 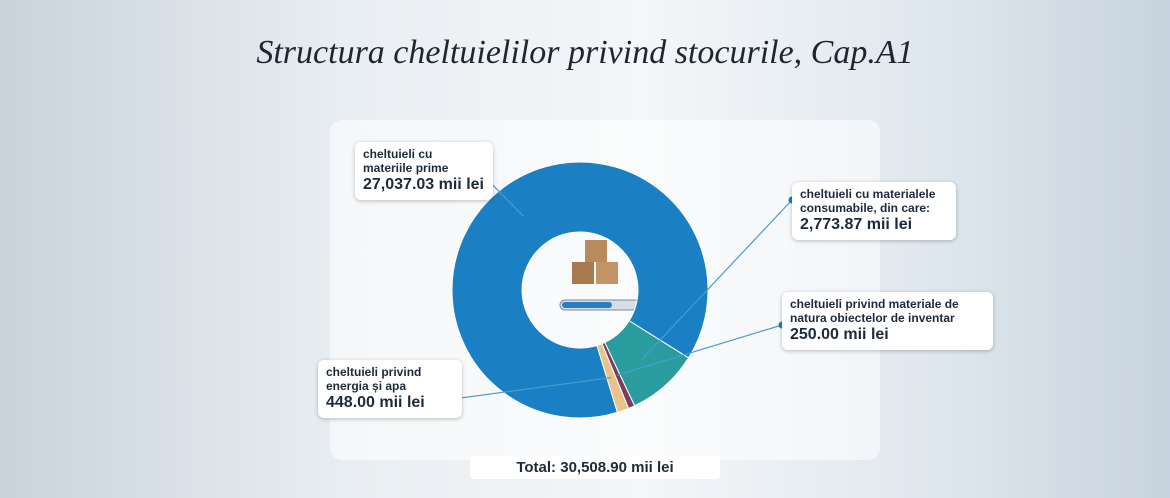 What do you see at coordinates (856, 224) in the screenshot?
I see `value-label: 2,773.87 mii lei` at bounding box center [856, 224].